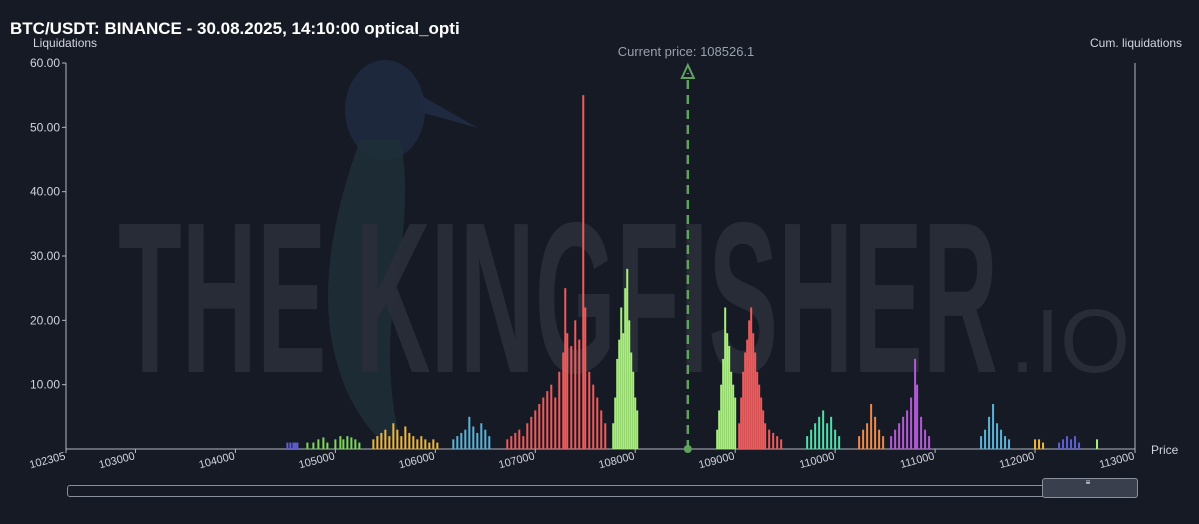  What do you see at coordinates (1117, 460) in the screenshot?
I see `x-tick-label: 113000` at bounding box center [1117, 460].